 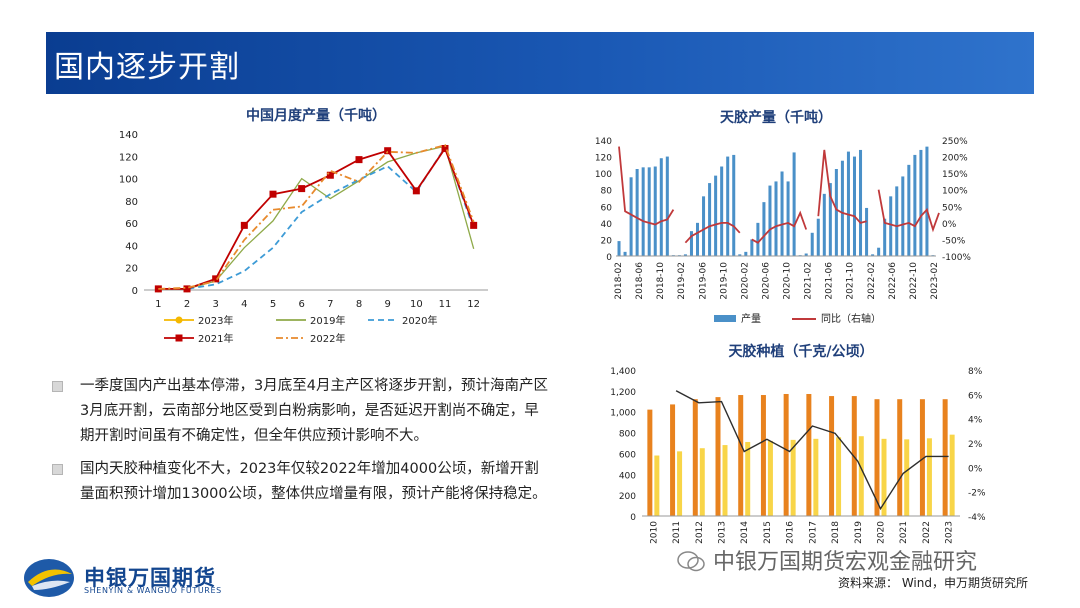 I want to click on company-logo: 申银万国期货 SHENYIN & WANGUO FUTURES, so click(x=142, y=578).